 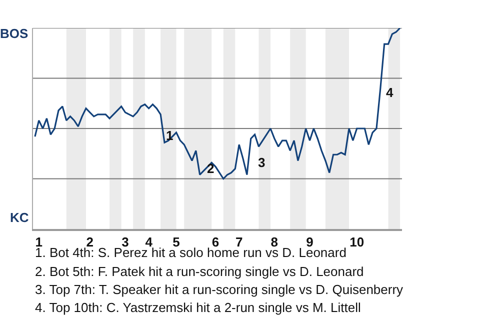 I want to click on text: KC, so click(x=20, y=217).